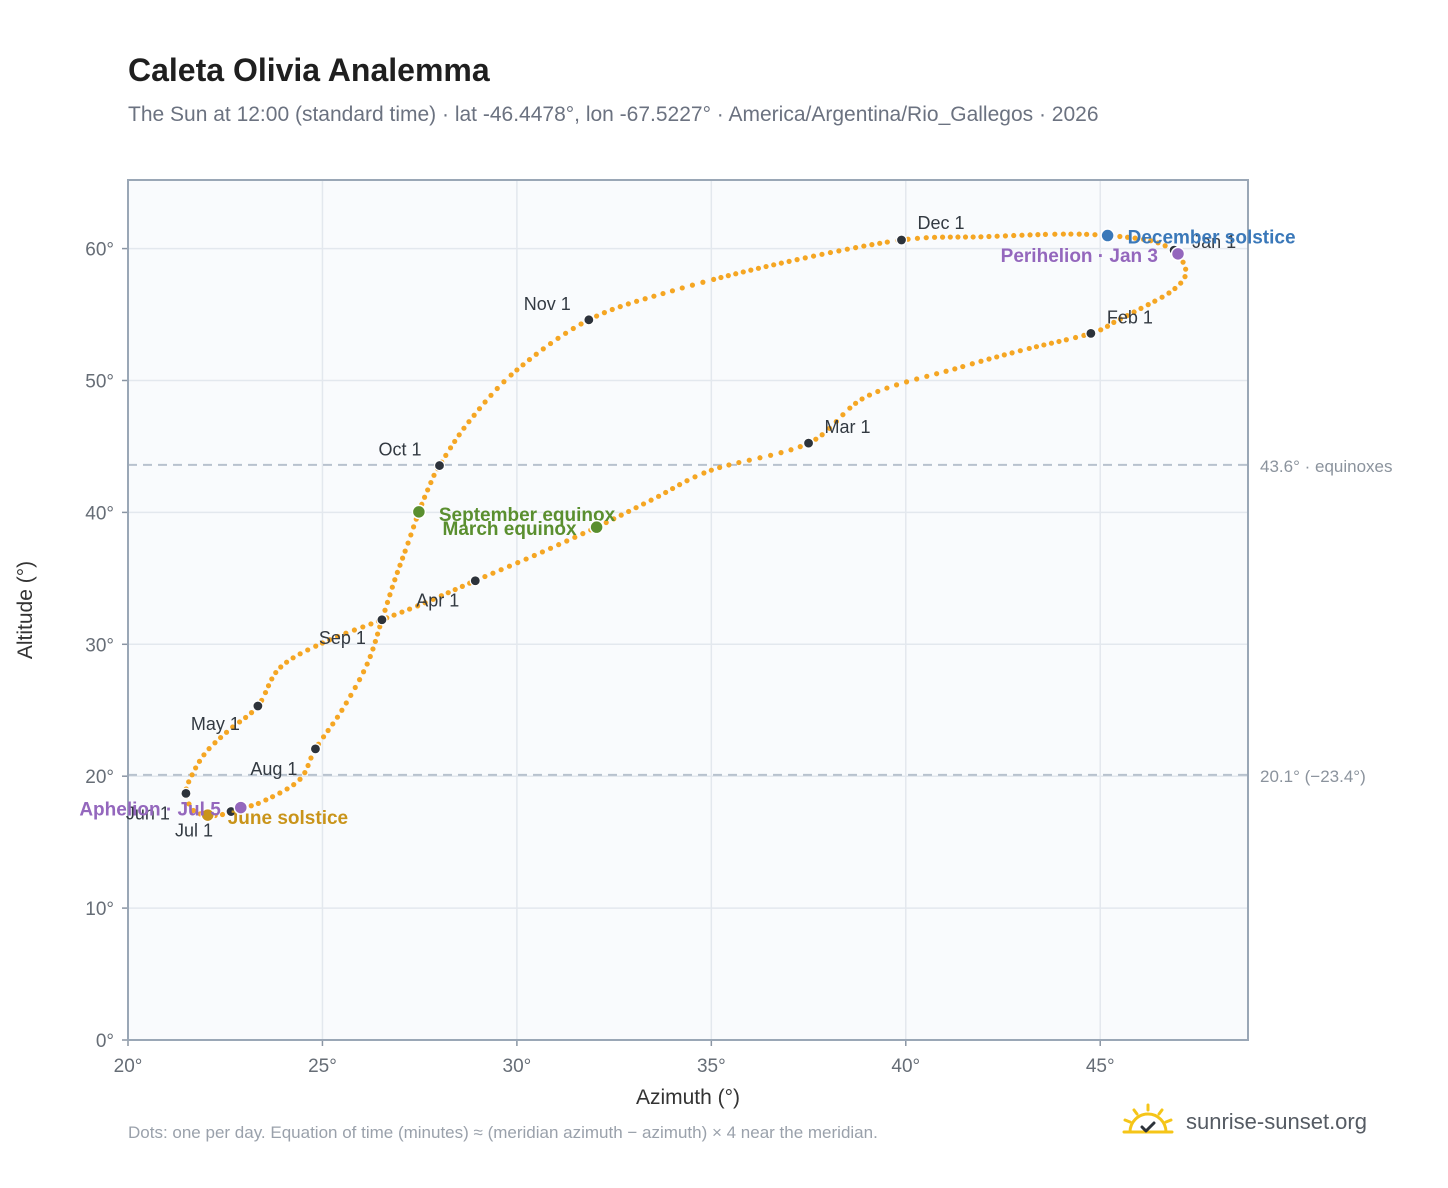  I want to click on month-marker, so click(1091, 333).